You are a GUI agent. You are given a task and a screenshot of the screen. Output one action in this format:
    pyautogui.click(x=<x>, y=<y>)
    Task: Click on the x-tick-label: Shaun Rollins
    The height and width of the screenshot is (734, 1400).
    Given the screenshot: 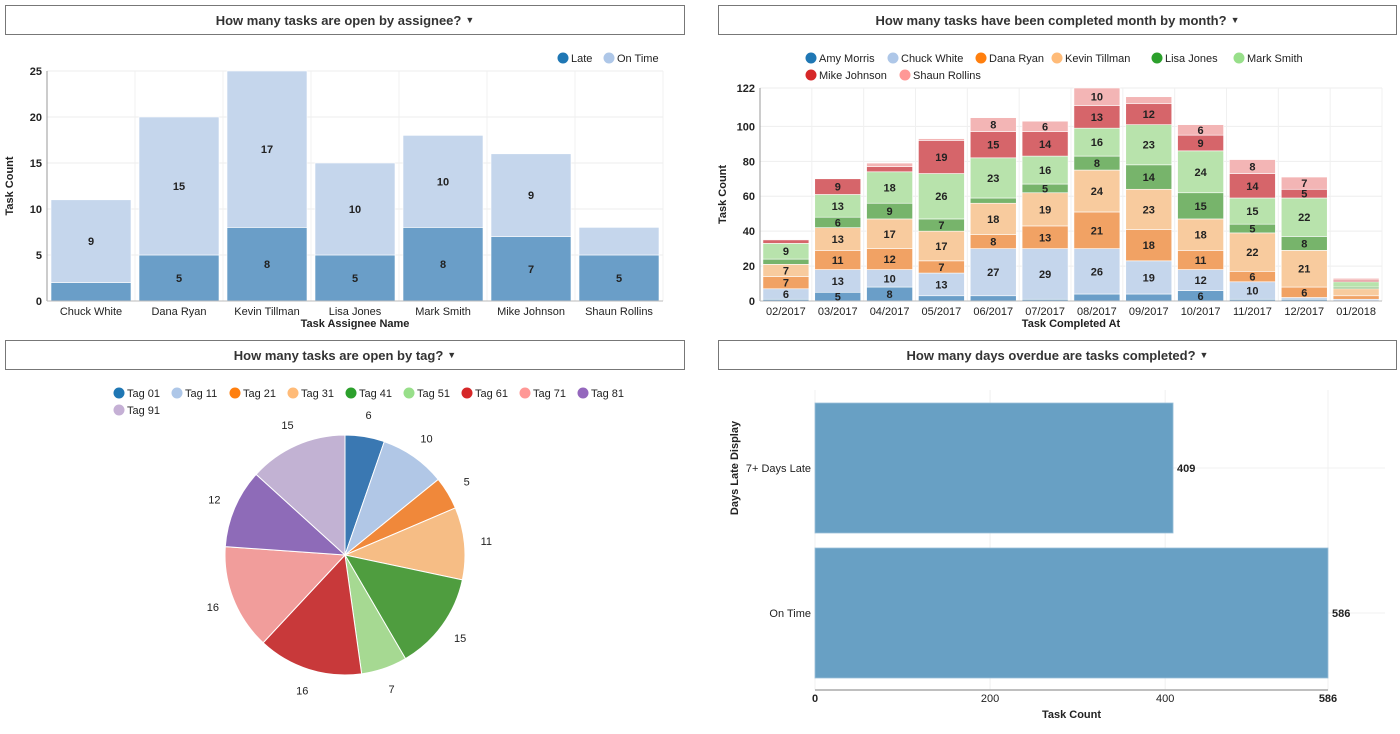 What is the action you would take?
    pyautogui.click(x=619, y=312)
    